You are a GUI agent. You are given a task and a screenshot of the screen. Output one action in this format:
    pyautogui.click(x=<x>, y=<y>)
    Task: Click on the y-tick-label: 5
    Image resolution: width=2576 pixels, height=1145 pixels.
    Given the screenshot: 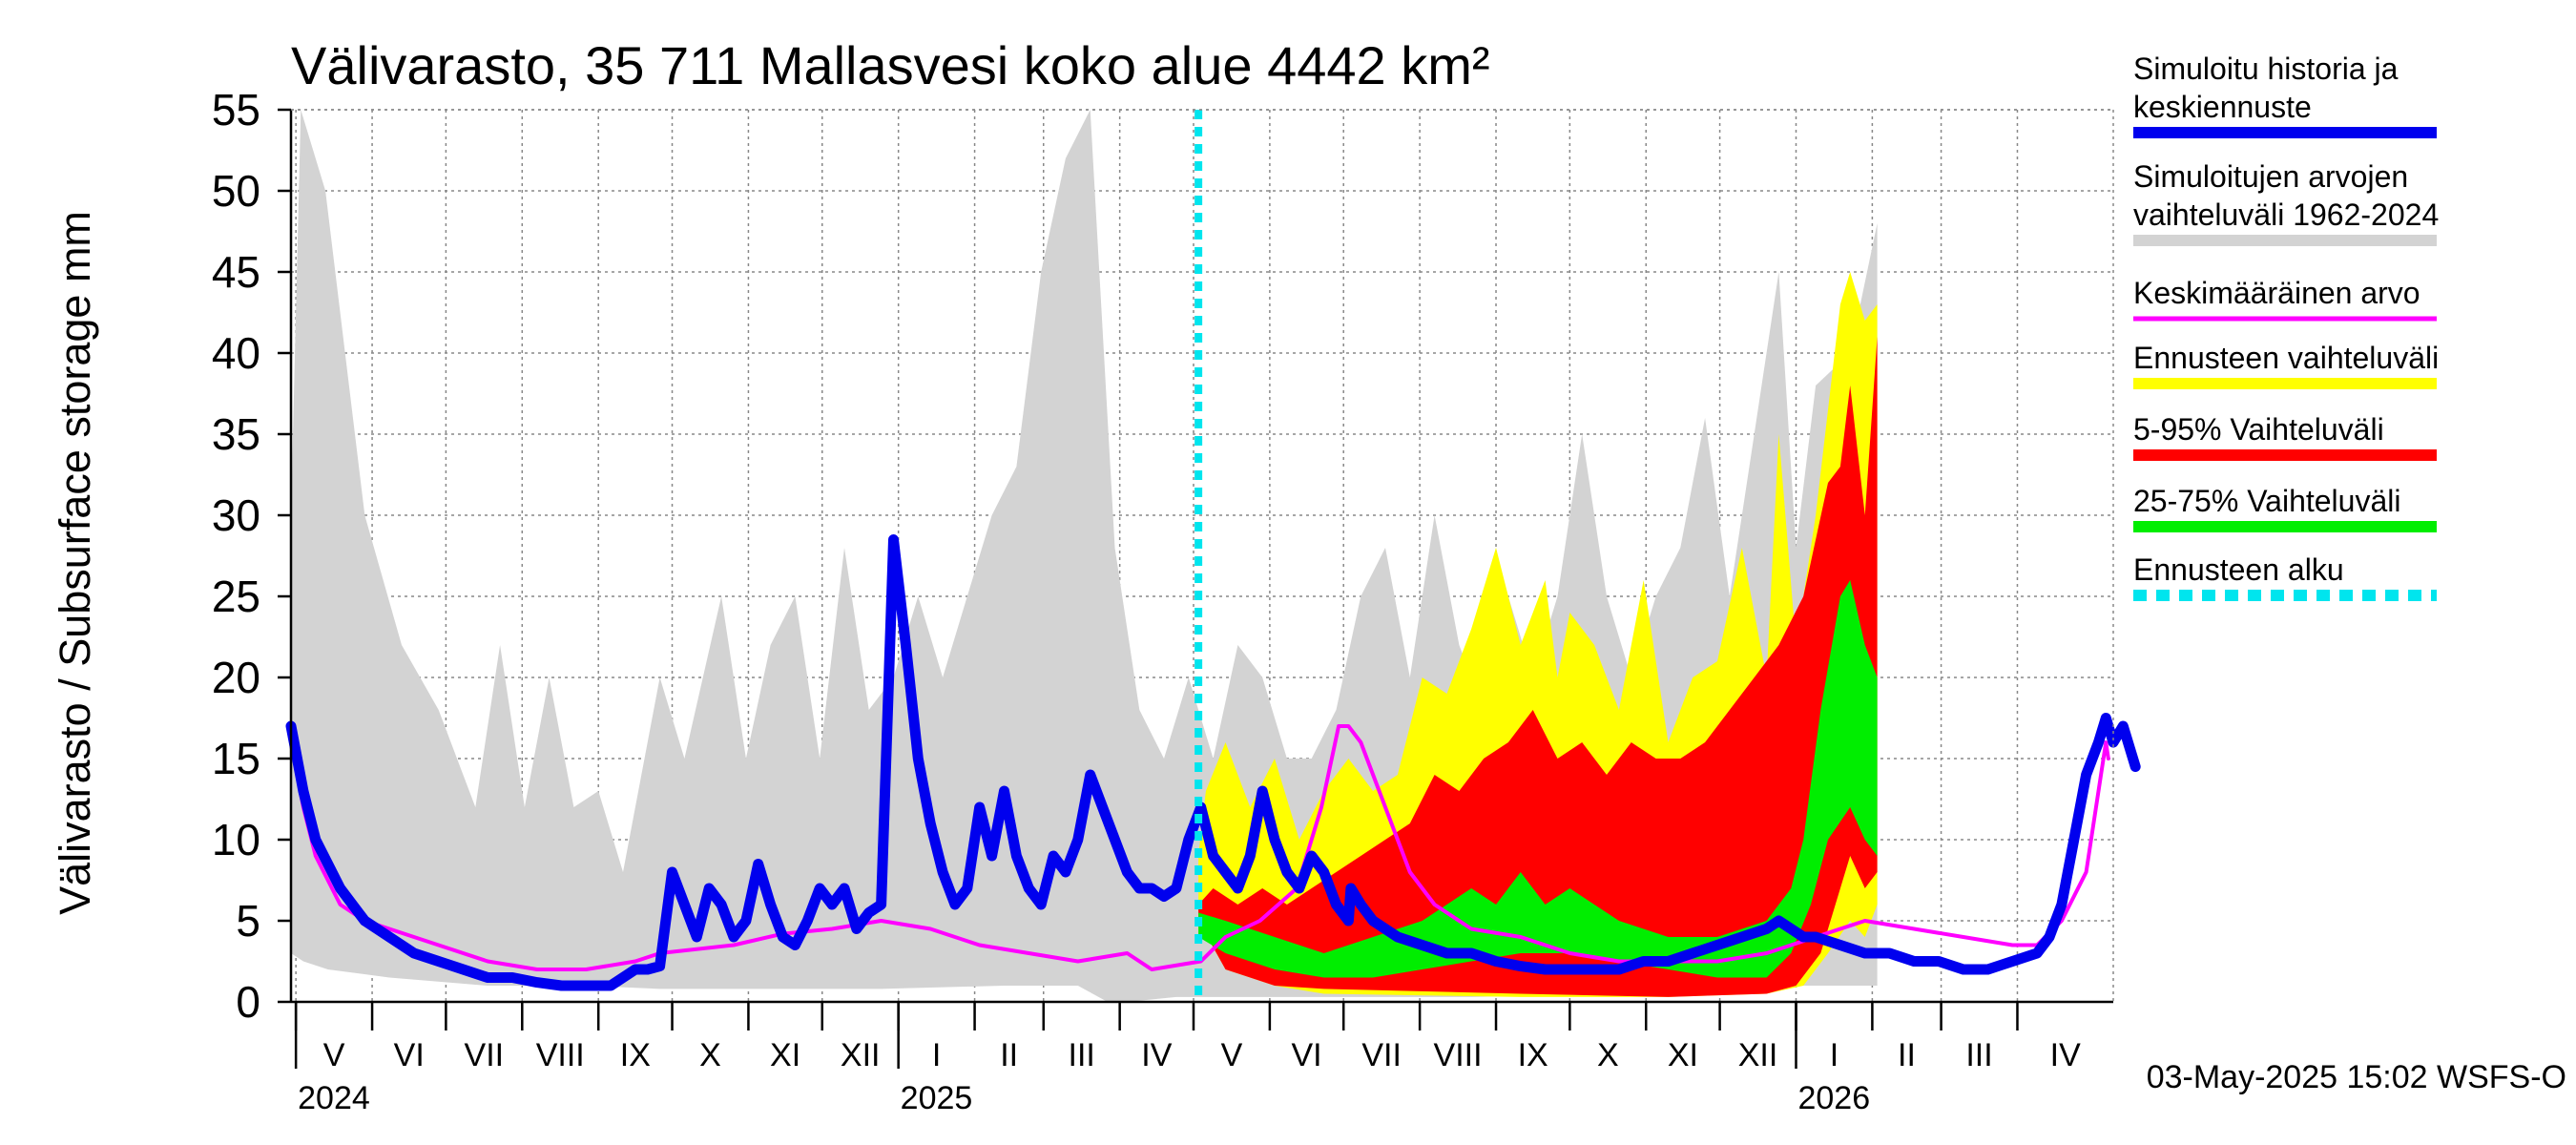 What is the action you would take?
    pyautogui.click(x=248, y=921)
    